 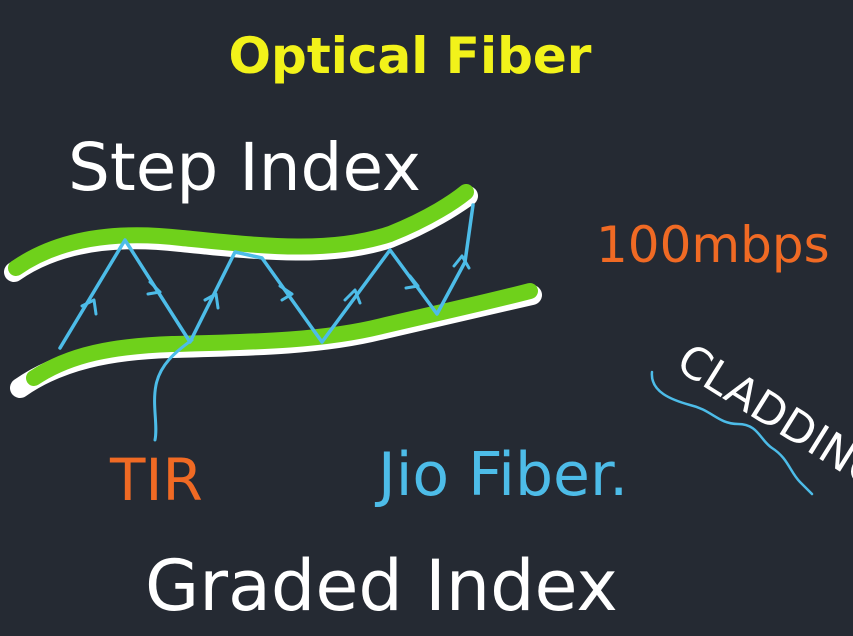 What do you see at coordinates (244, 167) in the screenshot?
I see `step-index-label: Step Index` at bounding box center [244, 167].